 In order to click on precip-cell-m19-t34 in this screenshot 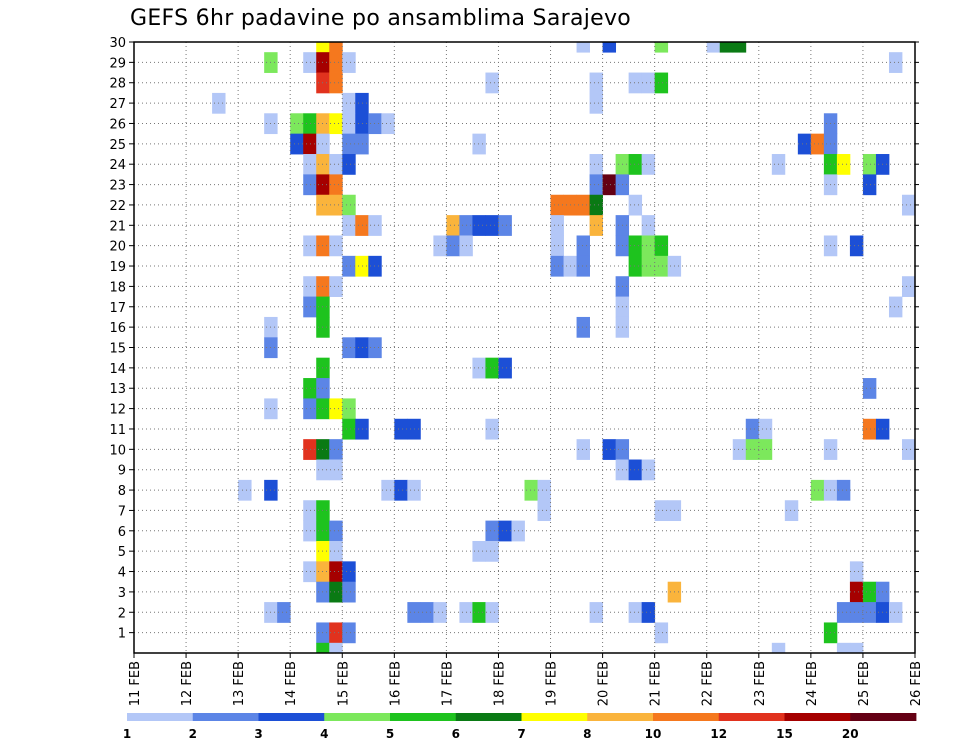, I will do `click(583, 266)`.